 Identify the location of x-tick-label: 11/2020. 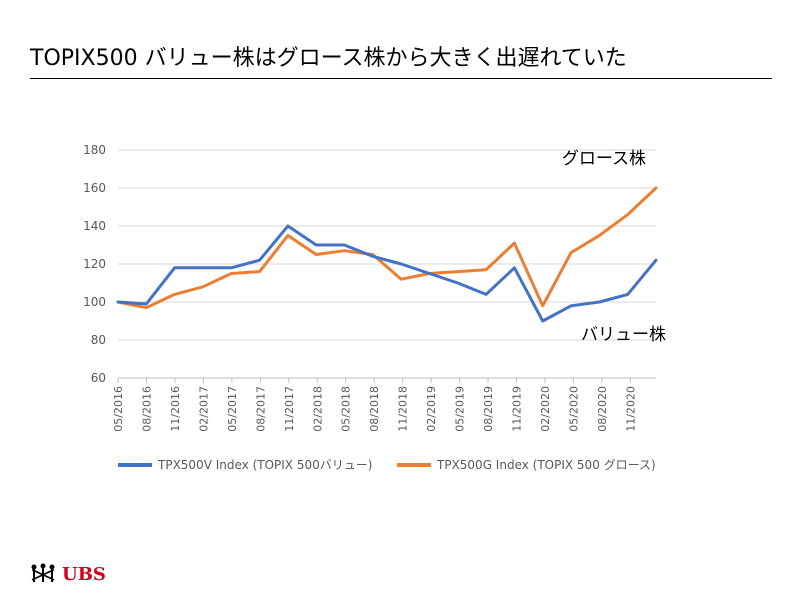
(630, 409).